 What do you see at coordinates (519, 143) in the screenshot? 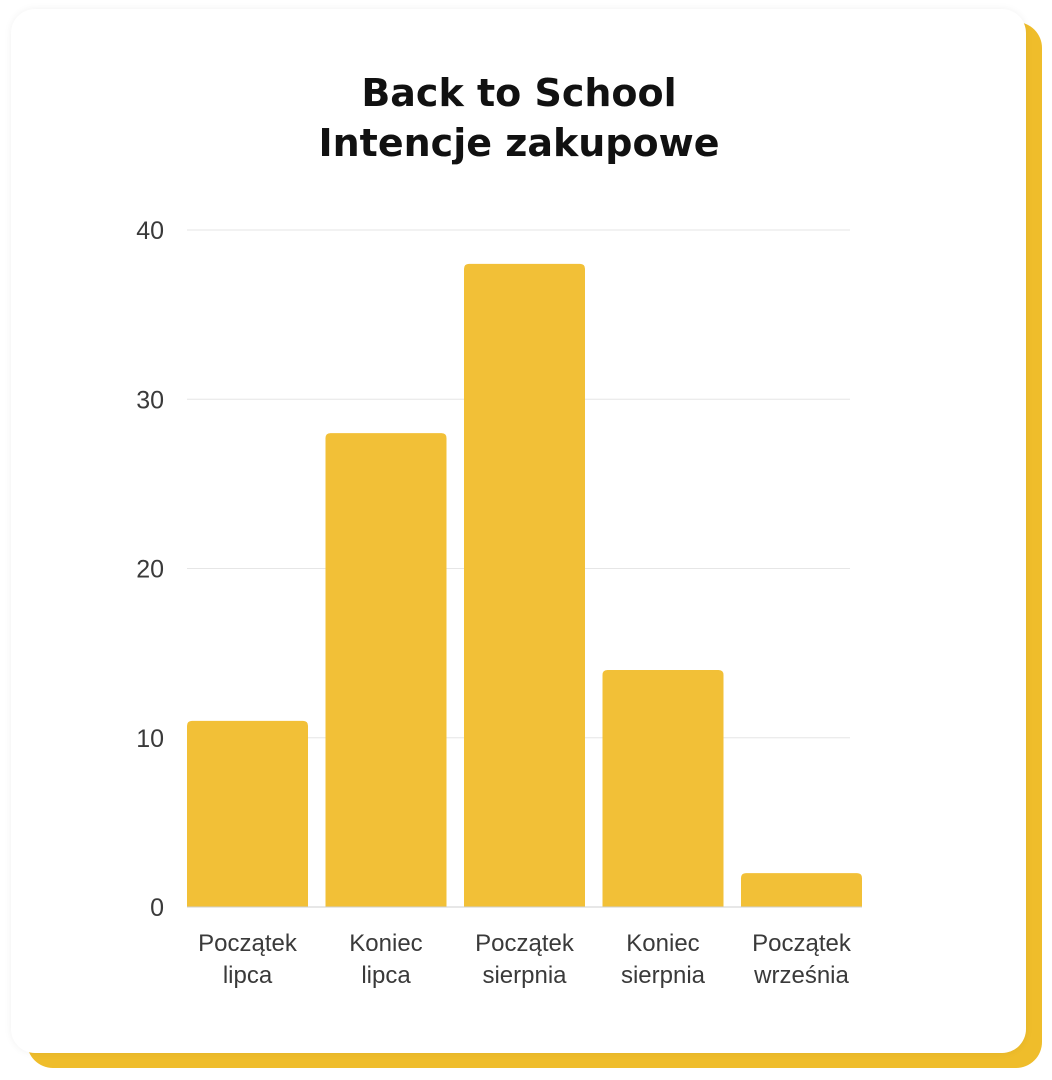
I see `chart-title-line-2: Intencje zakupowe` at bounding box center [519, 143].